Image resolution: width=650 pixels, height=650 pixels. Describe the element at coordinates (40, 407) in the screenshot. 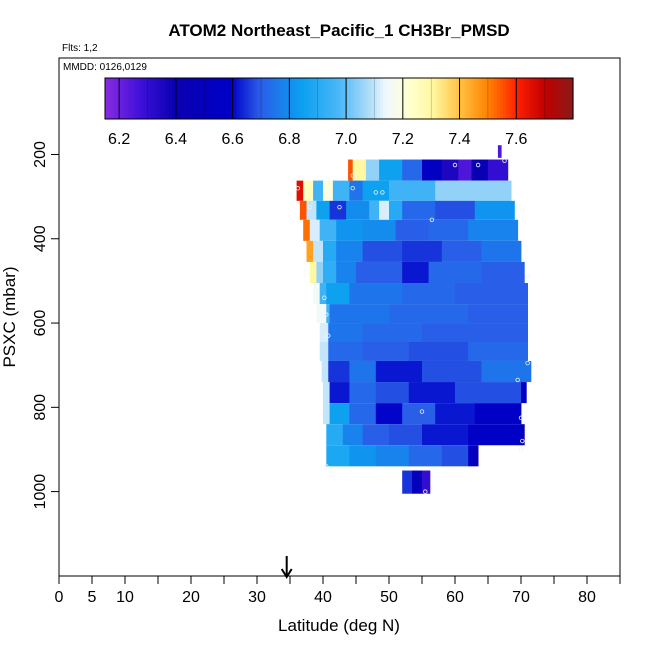

I see `y-tick-label: 800` at that location.